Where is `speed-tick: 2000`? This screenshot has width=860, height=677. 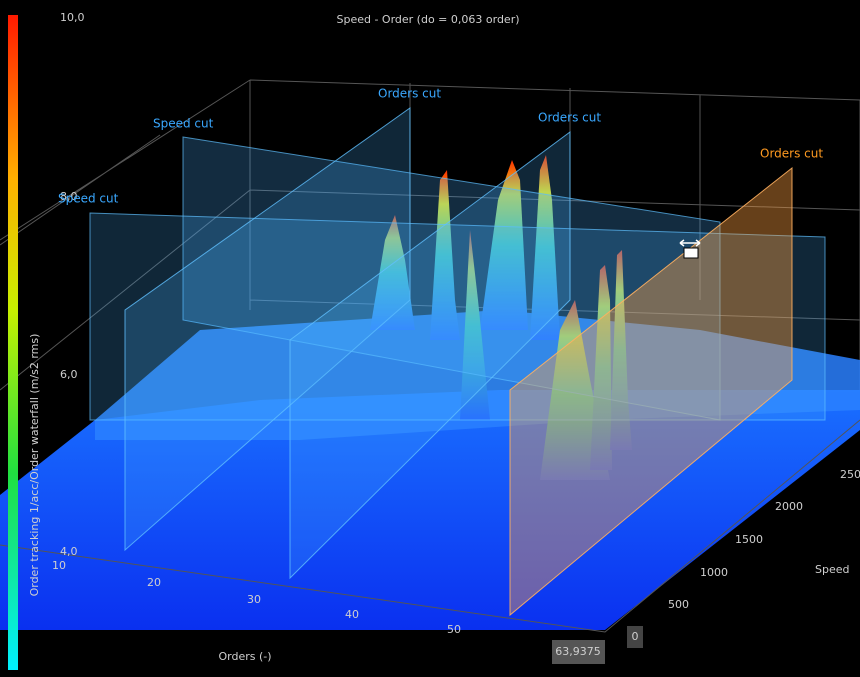
speed-tick: 2000 is located at coordinates (789, 506).